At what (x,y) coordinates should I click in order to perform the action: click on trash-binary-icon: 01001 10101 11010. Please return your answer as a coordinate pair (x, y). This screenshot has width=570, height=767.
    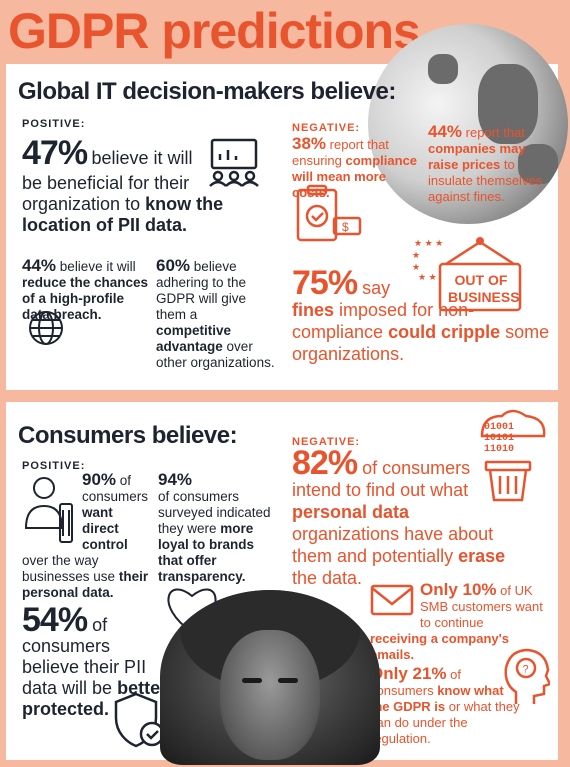
    Looking at the image, I should click on (512, 456).